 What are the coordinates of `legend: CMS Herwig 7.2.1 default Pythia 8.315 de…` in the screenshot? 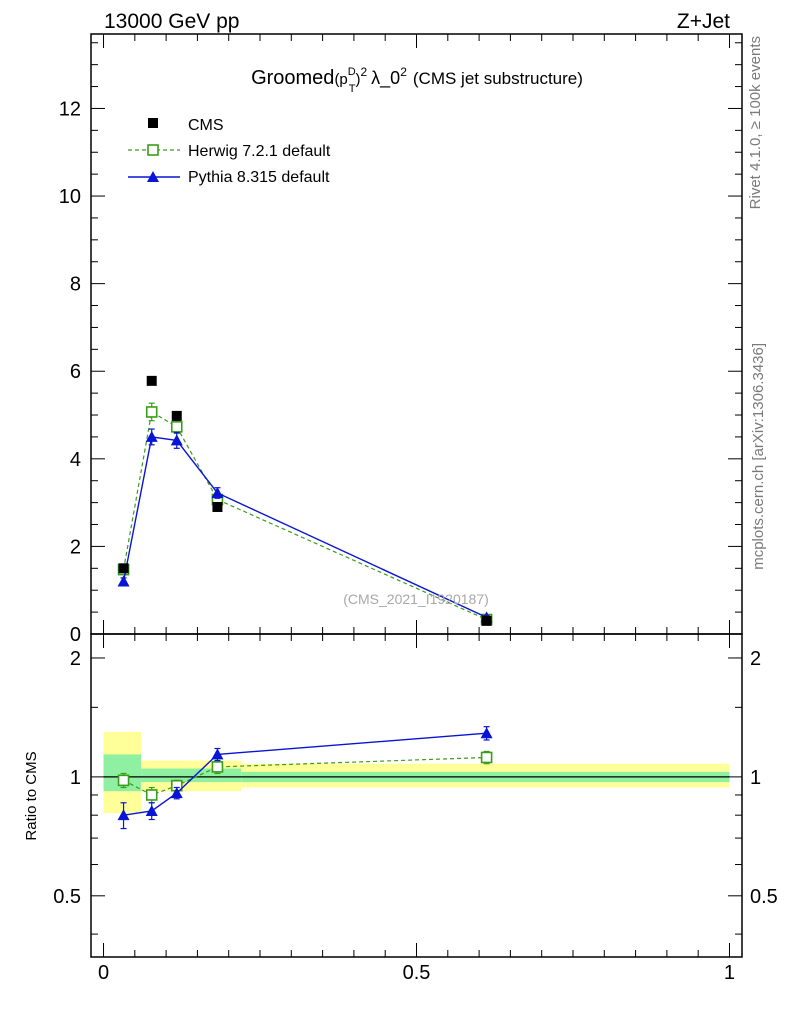 It's located at (229, 151).